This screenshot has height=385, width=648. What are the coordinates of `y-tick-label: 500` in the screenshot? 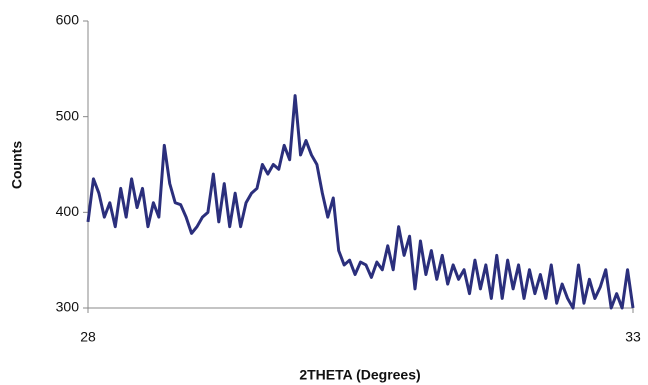 It's located at (68, 115).